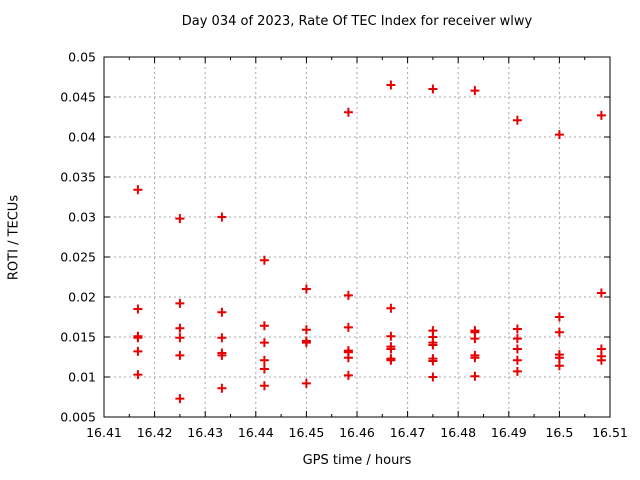 The height and width of the screenshot is (480, 640). I want to click on x-tick-label: 16.5, so click(559, 432).